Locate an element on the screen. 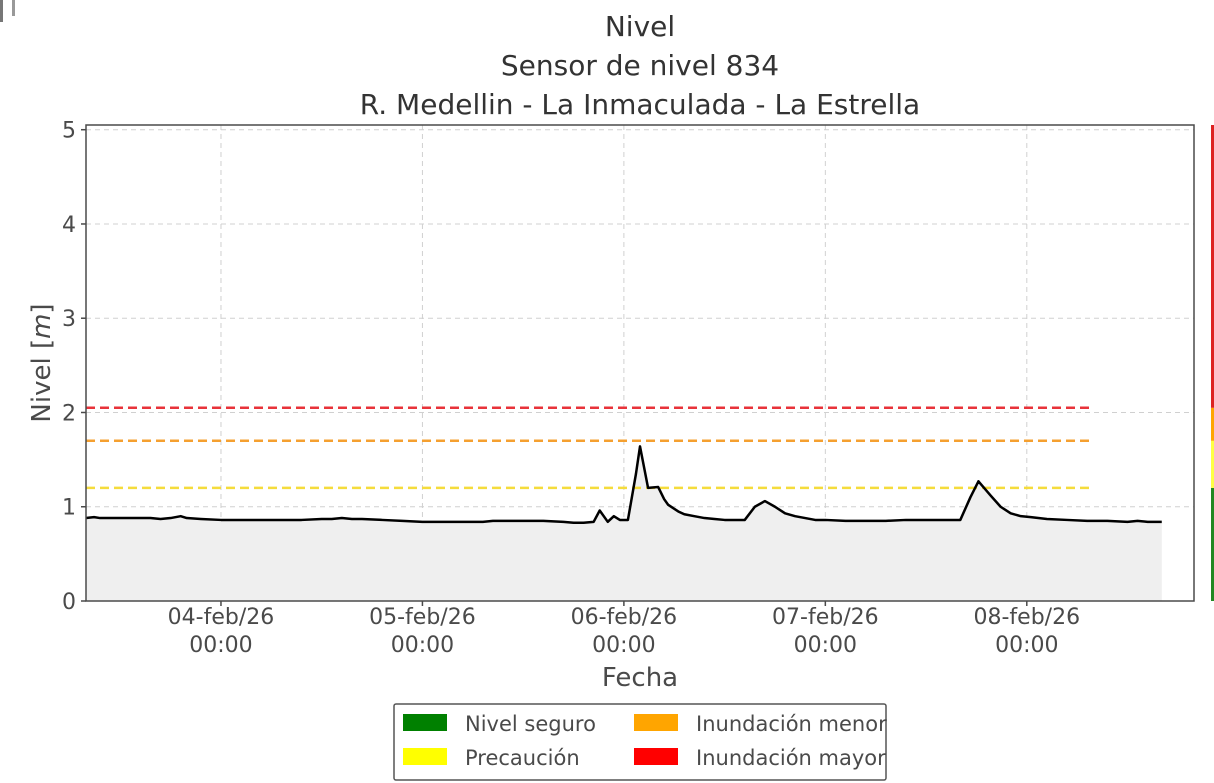 The width and height of the screenshot is (1214, 783). y-tick-label: 3 is located at coordinates (69, 319).